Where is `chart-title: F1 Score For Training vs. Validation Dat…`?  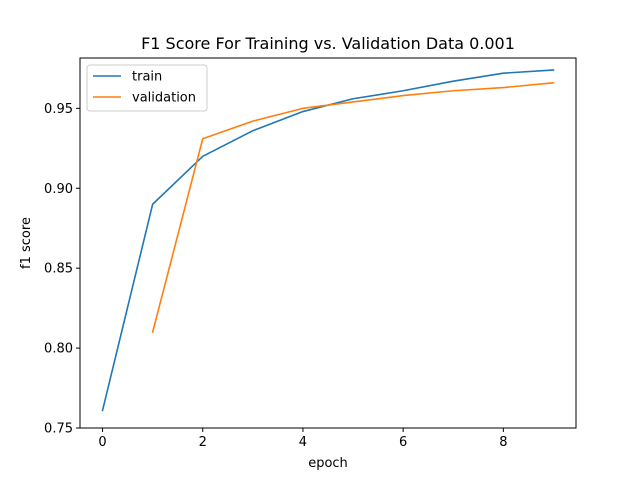 chart-title: F1 Score For Training vs. Validation Dat… is located at coordinates (328, 43).